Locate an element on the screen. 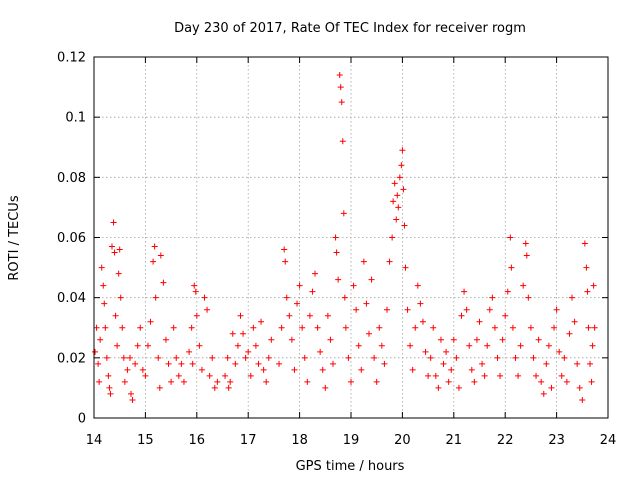 The width and height of the screenshot is (640, 480). x-tick-label: 16 is located at coordinates (197, 440).